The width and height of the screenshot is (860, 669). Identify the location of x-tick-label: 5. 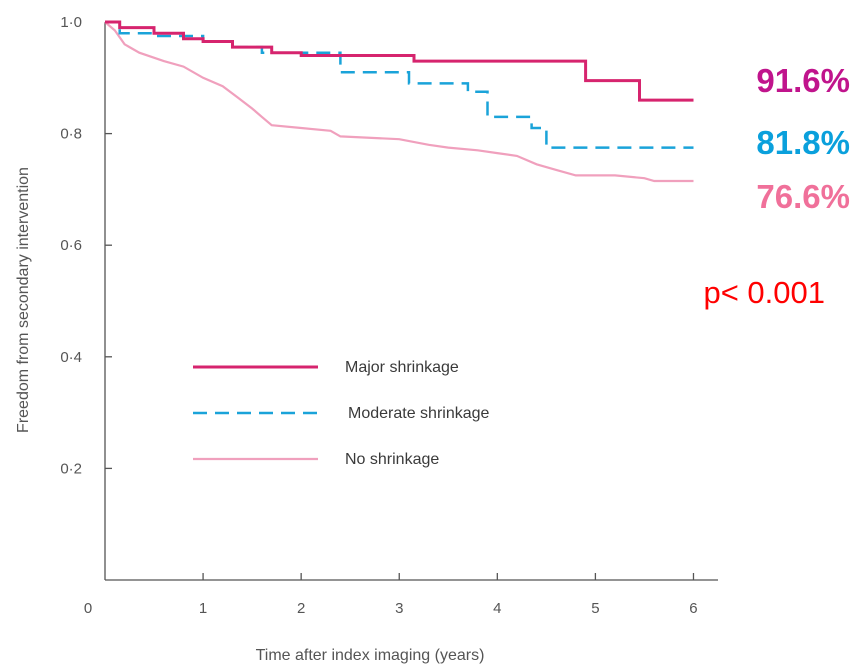
(595, 608).